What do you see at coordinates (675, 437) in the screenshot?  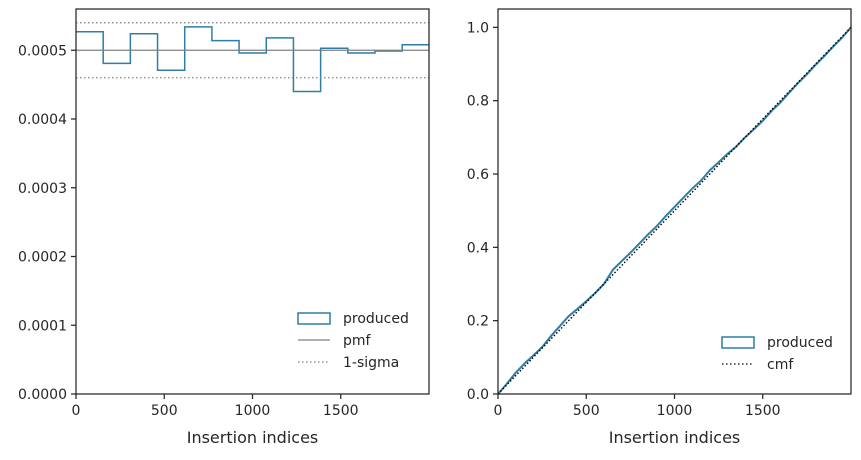 I see `right-x-axis-label: Insertion indices` at bounding box center [675, 437].